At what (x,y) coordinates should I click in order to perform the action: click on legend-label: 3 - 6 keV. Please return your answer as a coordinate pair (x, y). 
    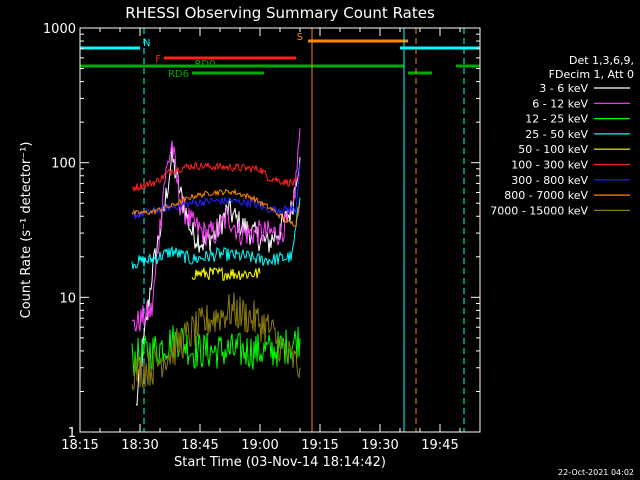
    Looking at the image, I should click on (563, 88).